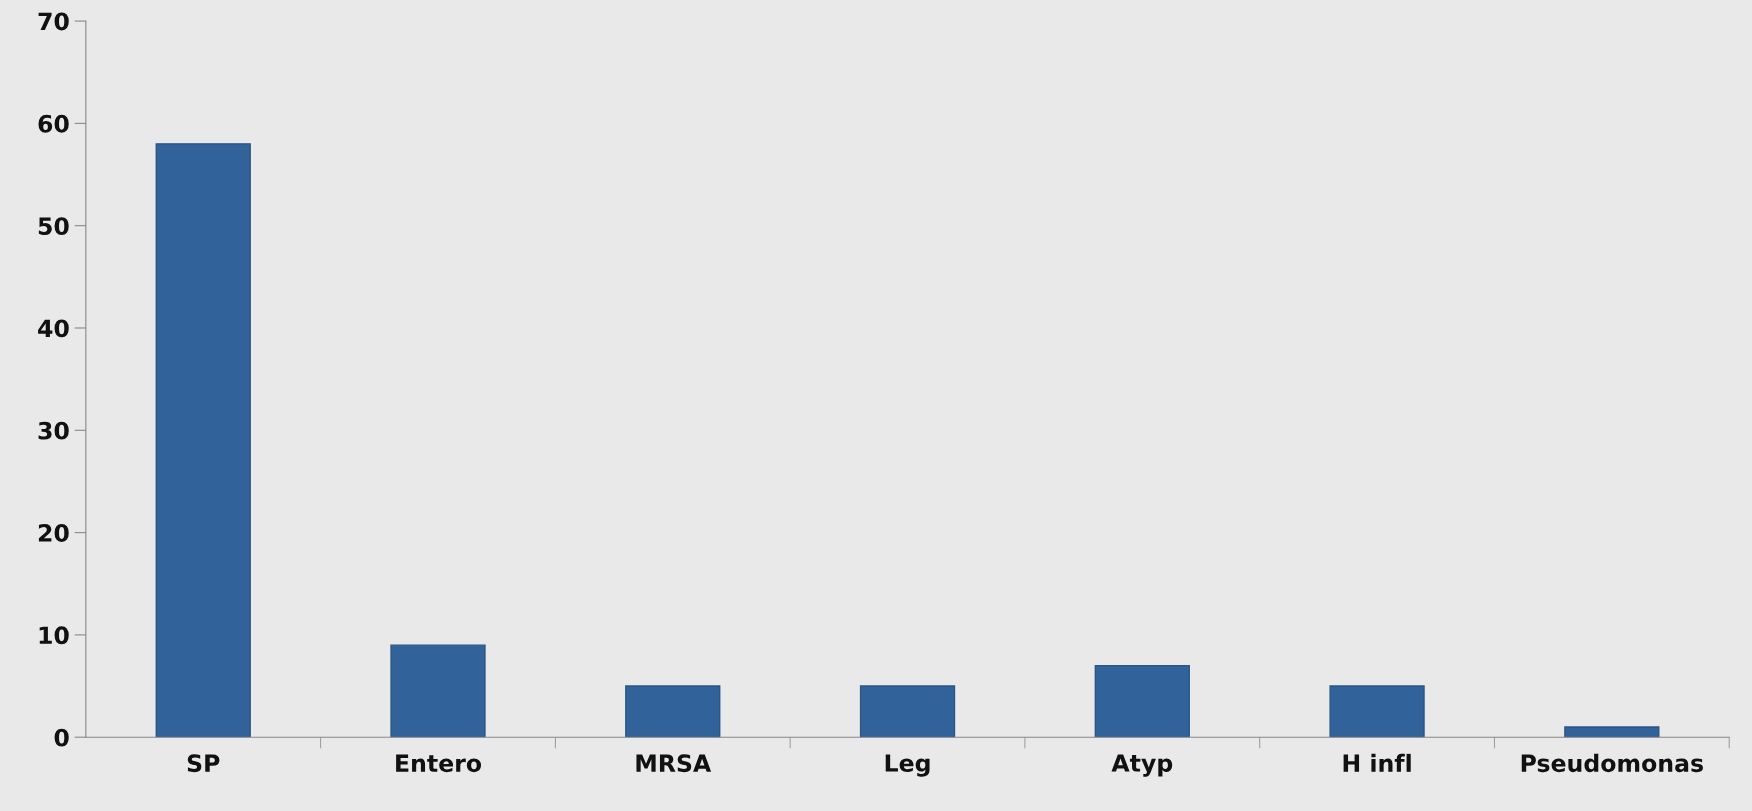 Image resolution: width=1752 pixels, height=811 pixels. I want to click on x-tick-label: SP, so click(203, 763).